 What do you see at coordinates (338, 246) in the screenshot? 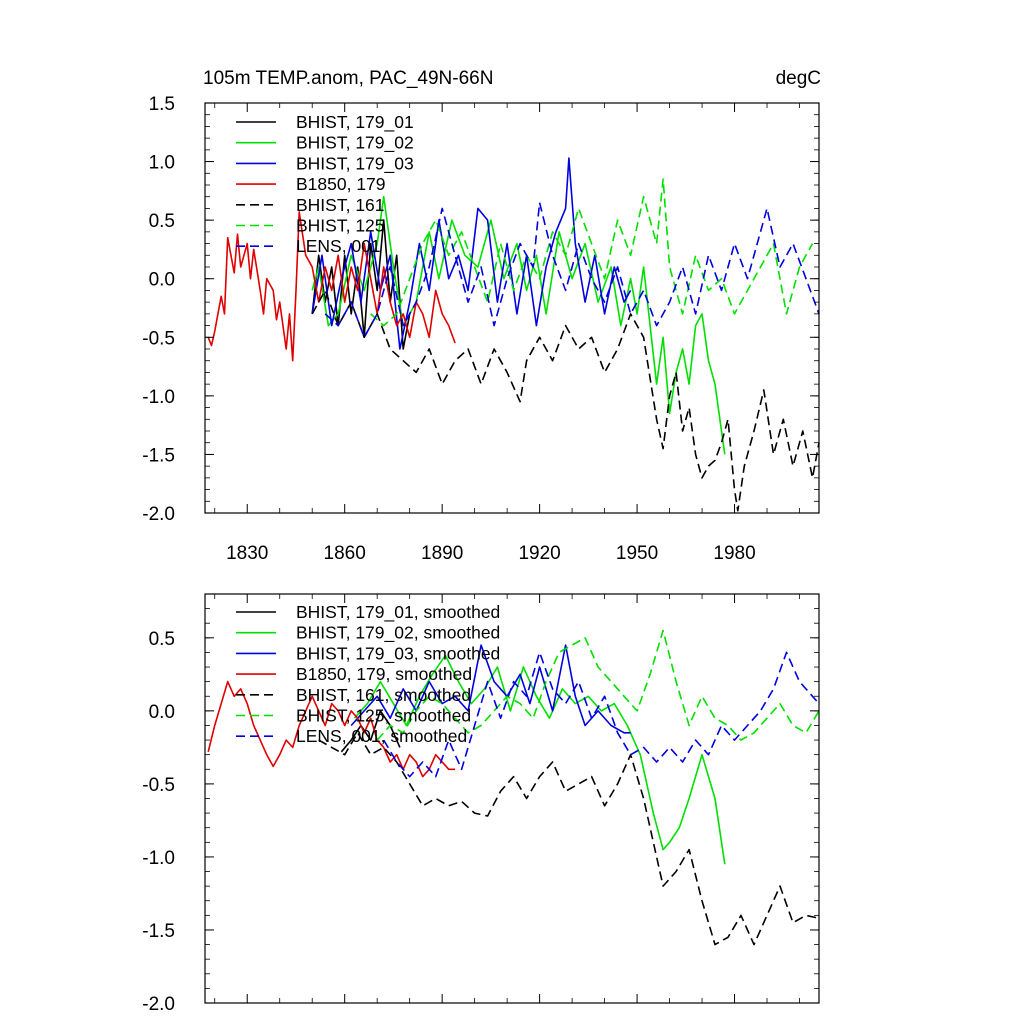
I see `top-legend-label-6: LENS, 001` at bounding box center [338, 246].